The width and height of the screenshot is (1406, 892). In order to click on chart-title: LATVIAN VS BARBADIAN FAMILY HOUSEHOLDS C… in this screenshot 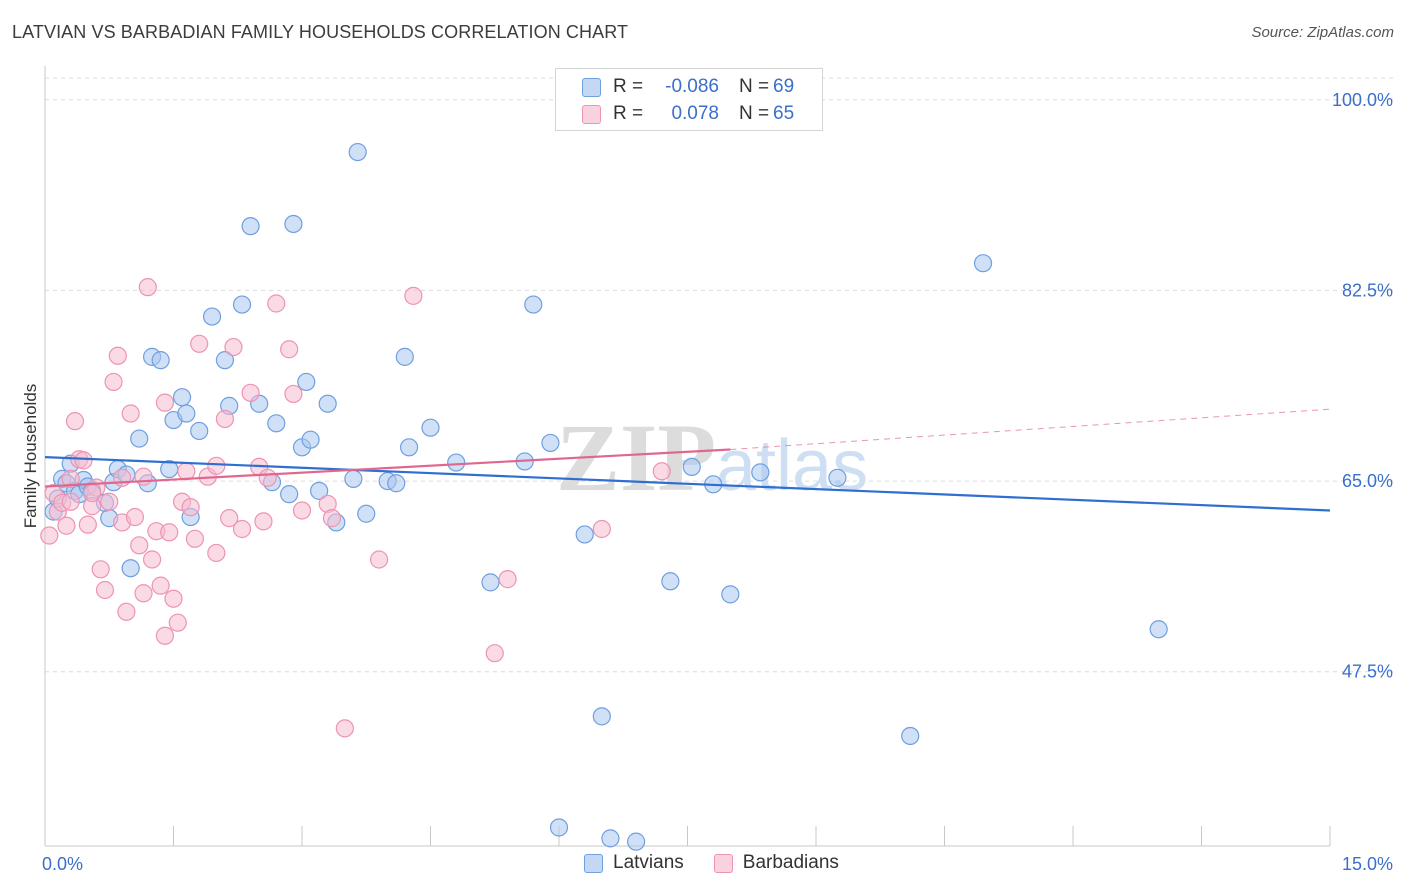, I will do `click(320, 32)`.